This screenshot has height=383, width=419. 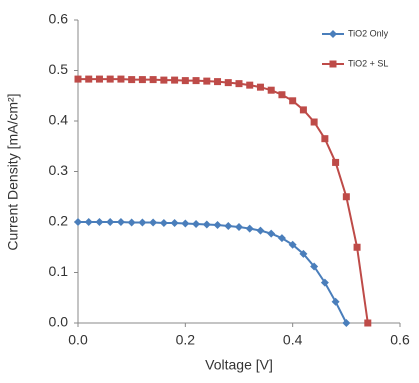 I want to click on legend-label: TiO2 + SL, so click(x=368, y=63).